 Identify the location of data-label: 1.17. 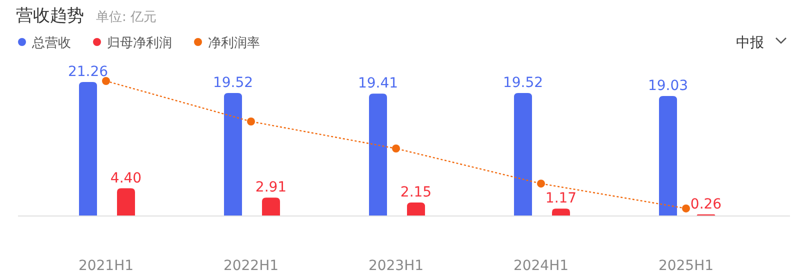
(561, 198).